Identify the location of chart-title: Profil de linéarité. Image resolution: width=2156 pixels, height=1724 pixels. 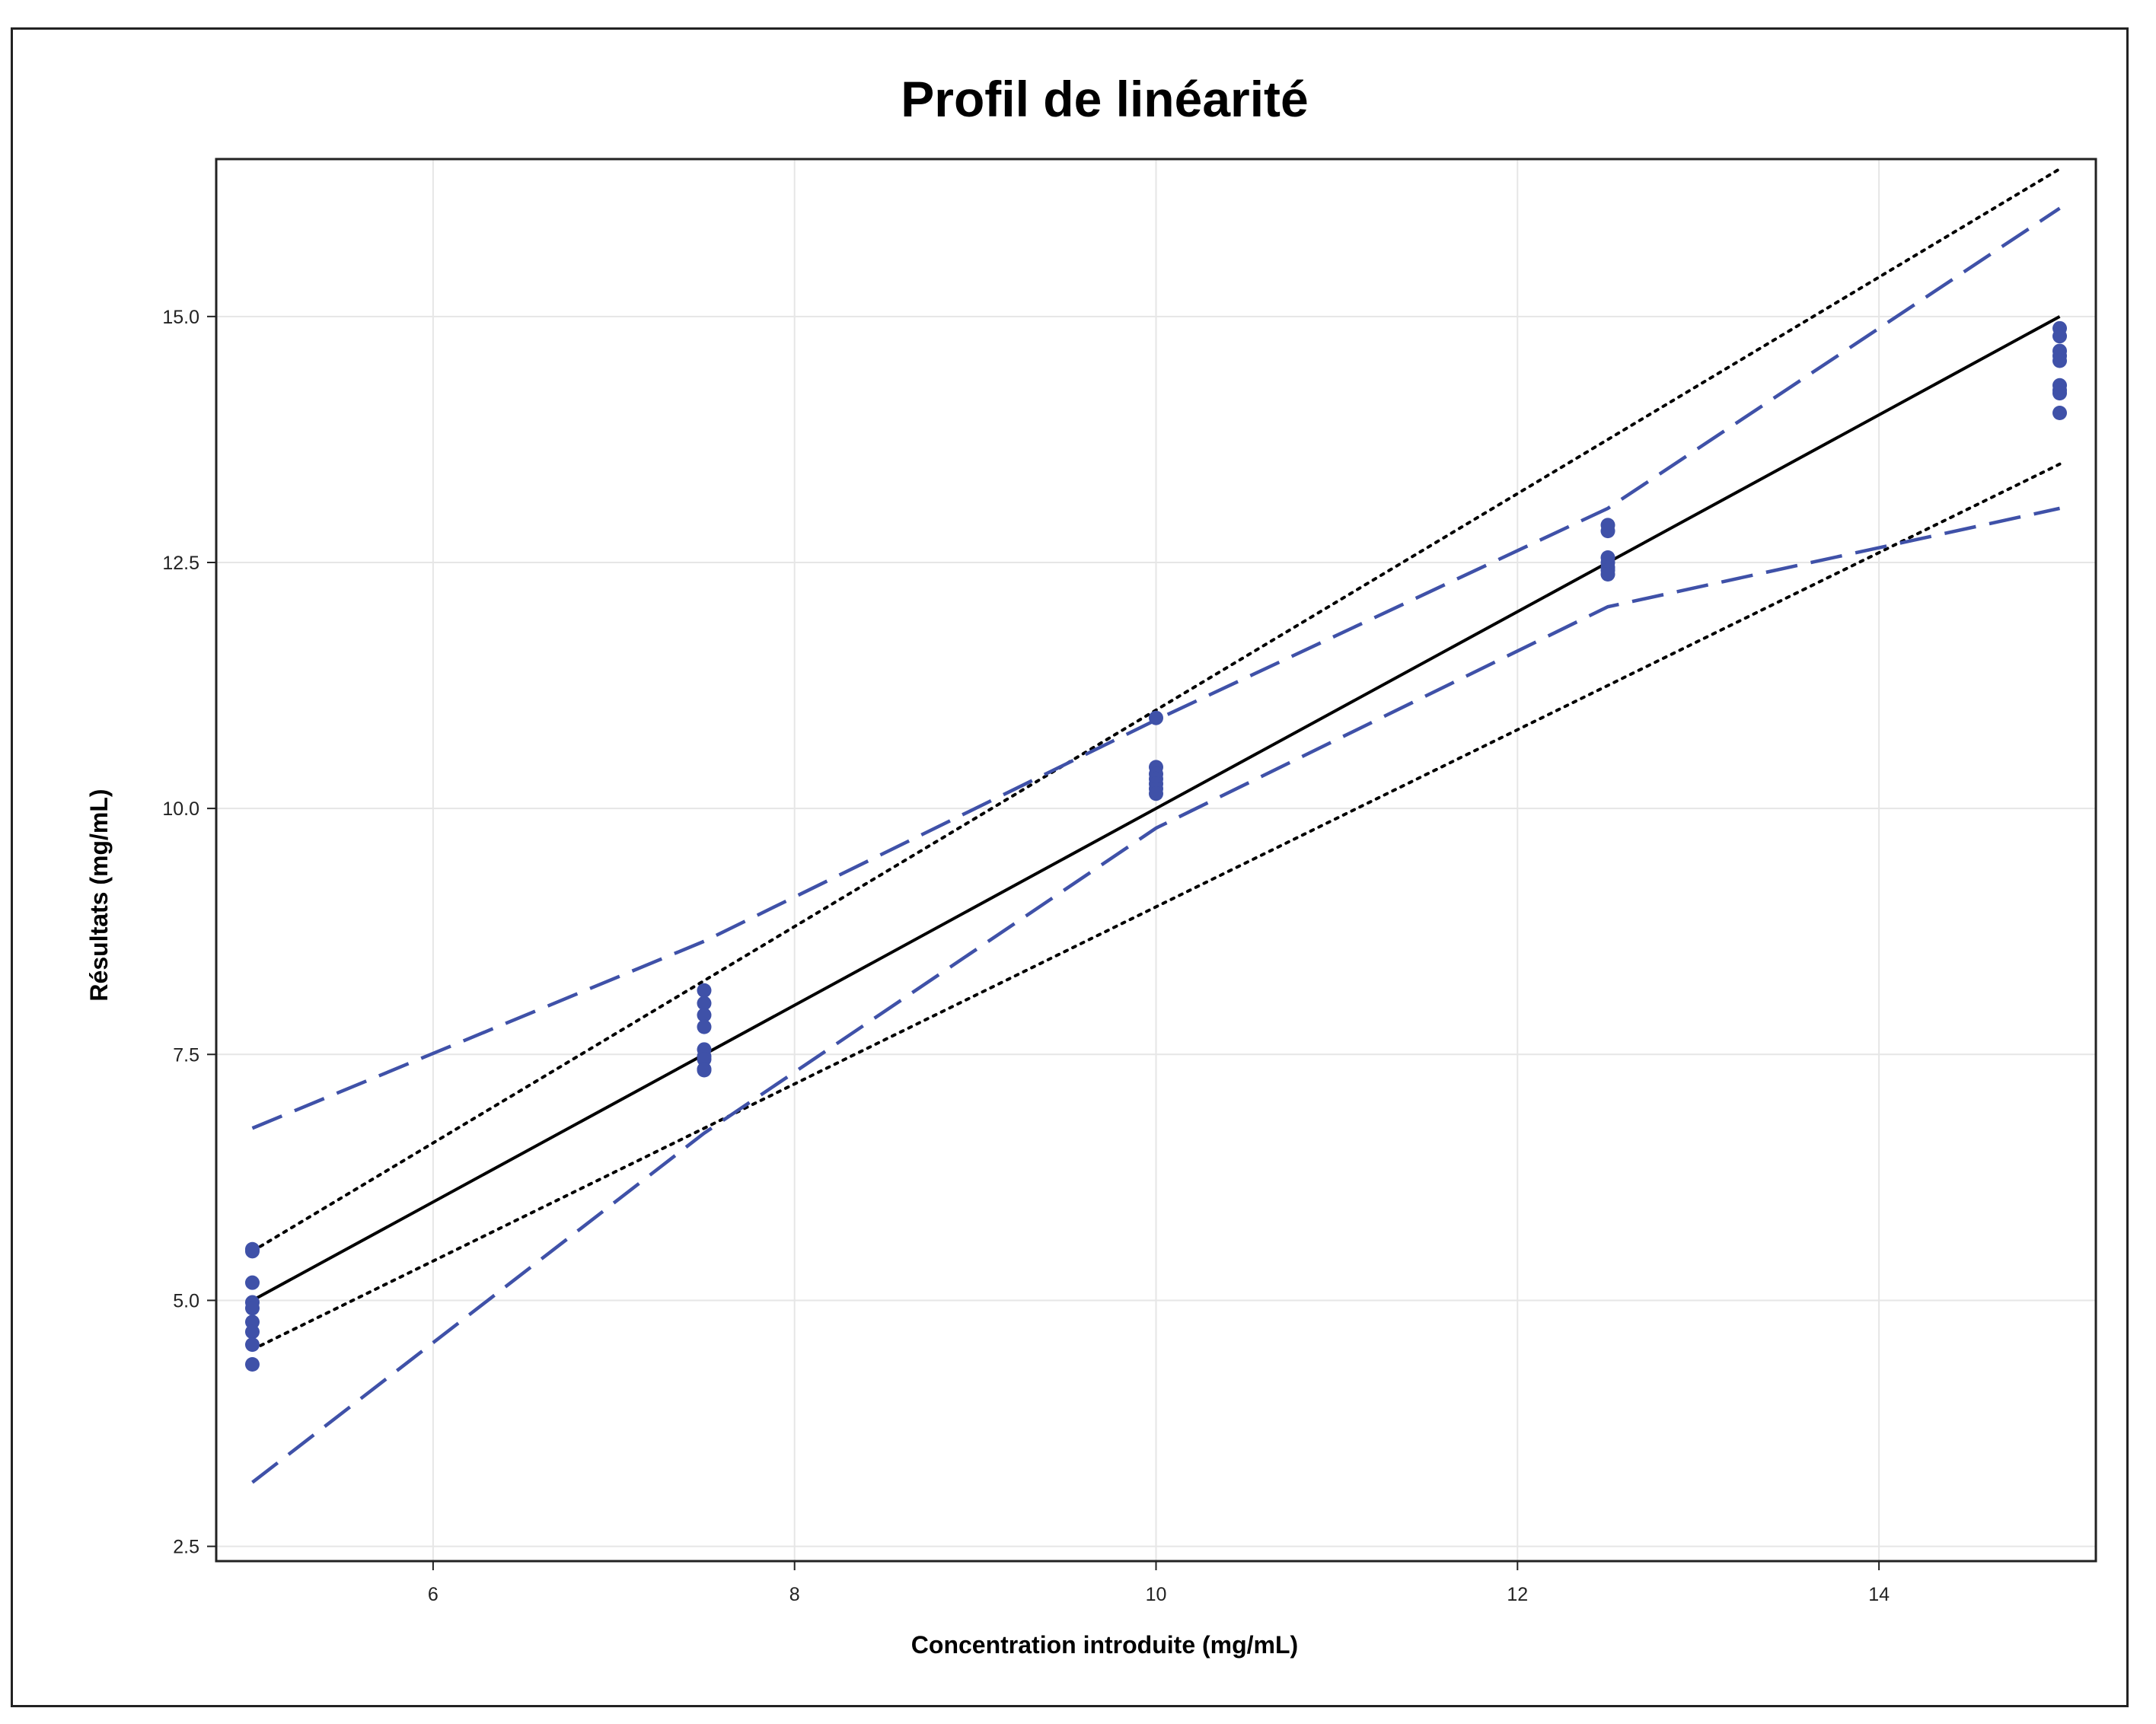
(1104, 99).